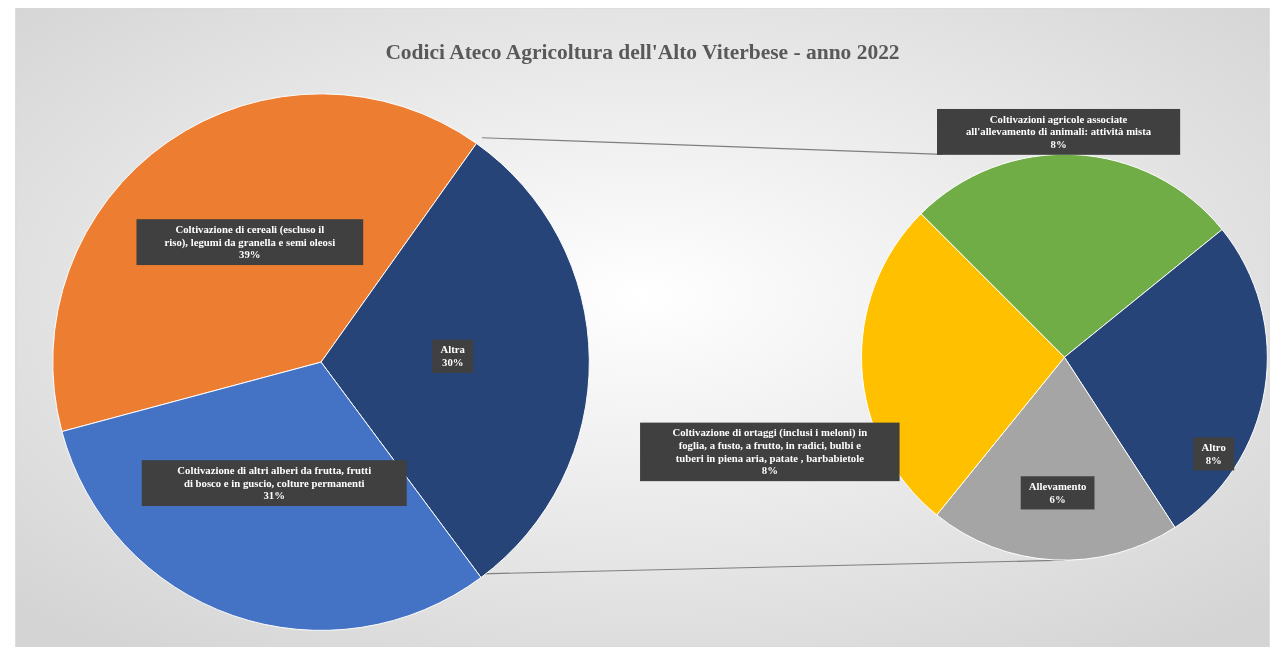 Image resolution: width=1285 pixels, height=655 pixels. Describe the element at coordinates (274, 495) in the screenshot. I see `data-label: 31%` at that location.